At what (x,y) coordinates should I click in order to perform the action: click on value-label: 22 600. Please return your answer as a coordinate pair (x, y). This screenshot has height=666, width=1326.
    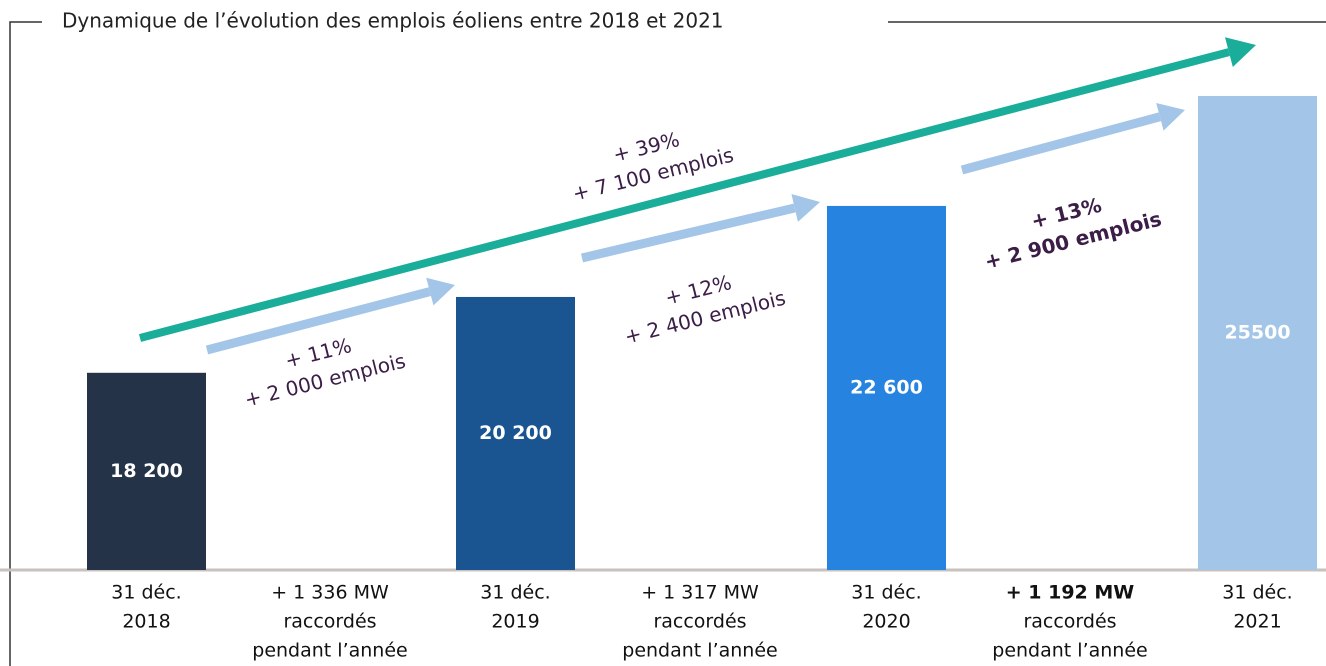
    Looking at the image, I should click on (886, 387).